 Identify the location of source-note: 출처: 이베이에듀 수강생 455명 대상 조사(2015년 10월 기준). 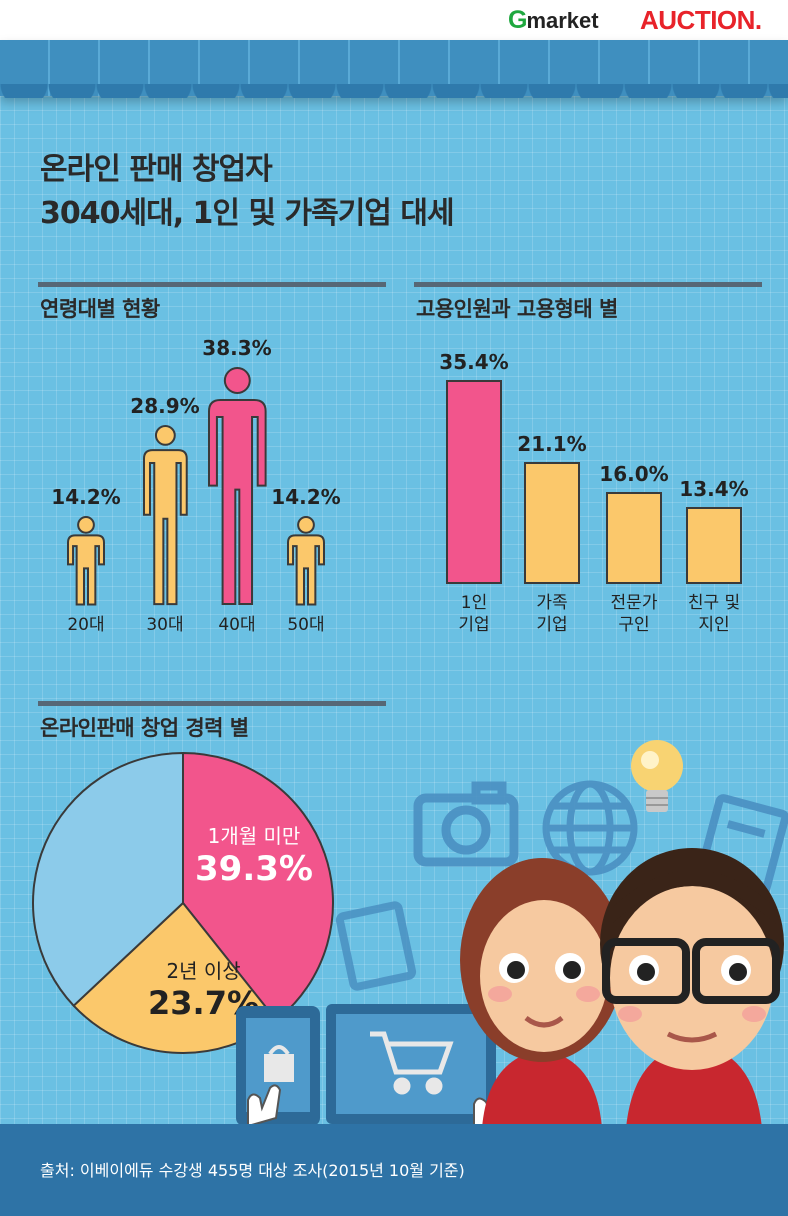
(252, 1170).